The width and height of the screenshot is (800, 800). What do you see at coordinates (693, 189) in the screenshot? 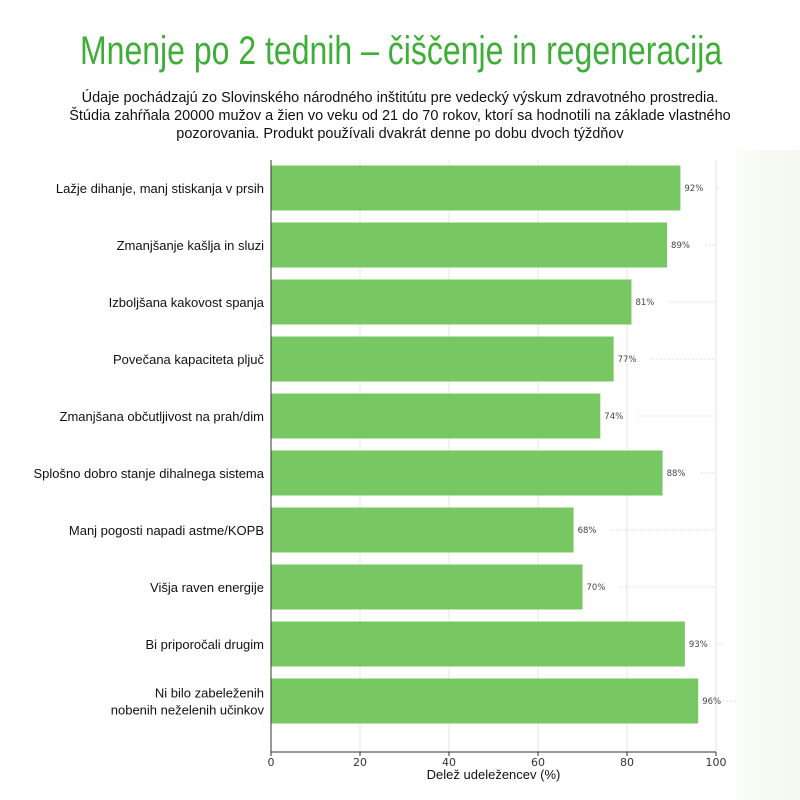
I see `bar-data-label: 92%` at bounding box center [693, 189].